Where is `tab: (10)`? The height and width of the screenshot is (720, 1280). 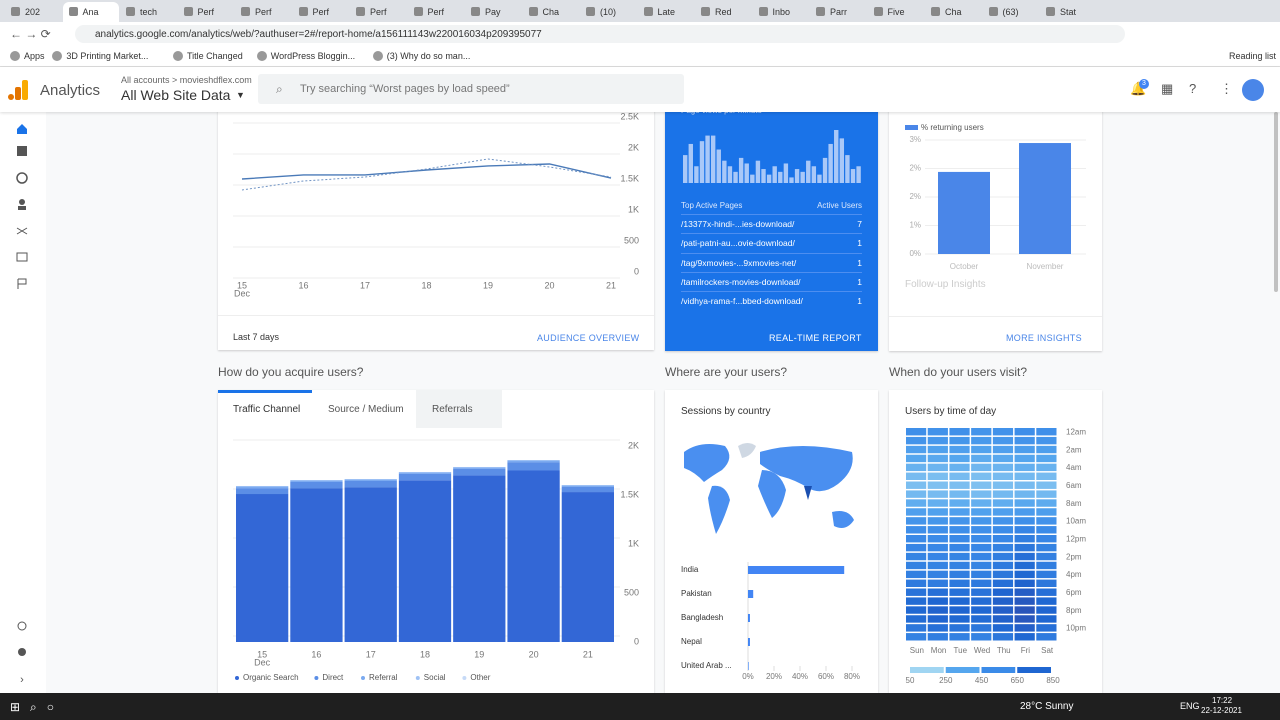 tab: (10) is located at coordinates (608, 12).